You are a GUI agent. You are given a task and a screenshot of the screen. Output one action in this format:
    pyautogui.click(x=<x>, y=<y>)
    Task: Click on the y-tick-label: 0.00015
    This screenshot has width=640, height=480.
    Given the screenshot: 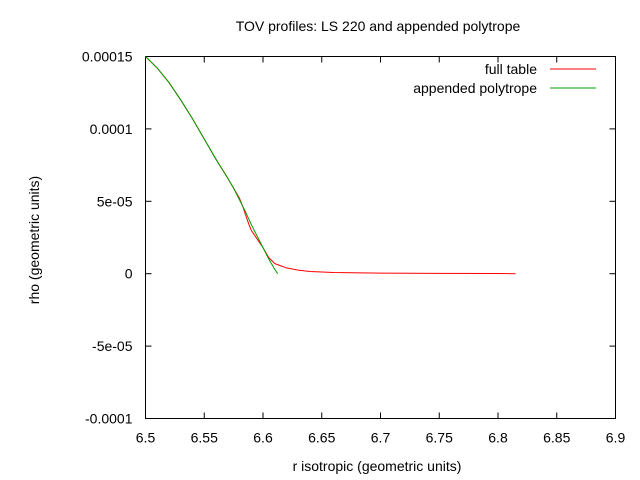 What is the action you would take?
    pyautogui.click(x=107, y=57)
    